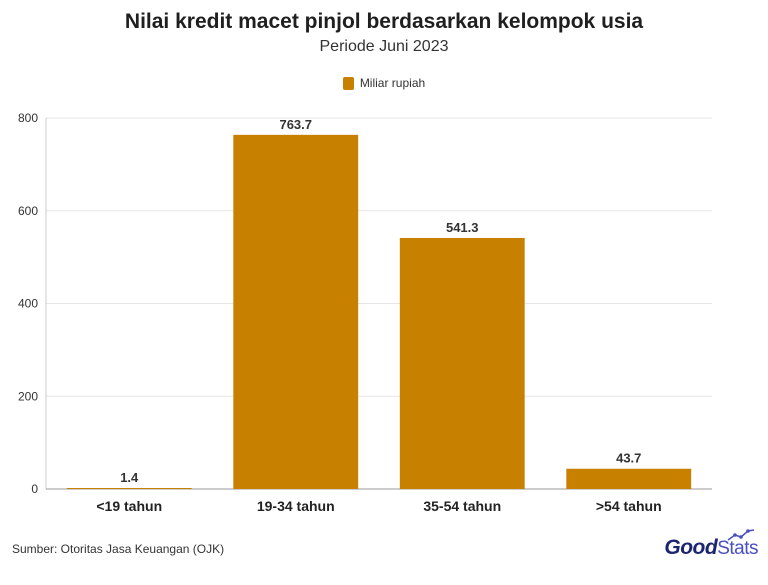  I want to click on data-label: 541.3, so click(462, 227).